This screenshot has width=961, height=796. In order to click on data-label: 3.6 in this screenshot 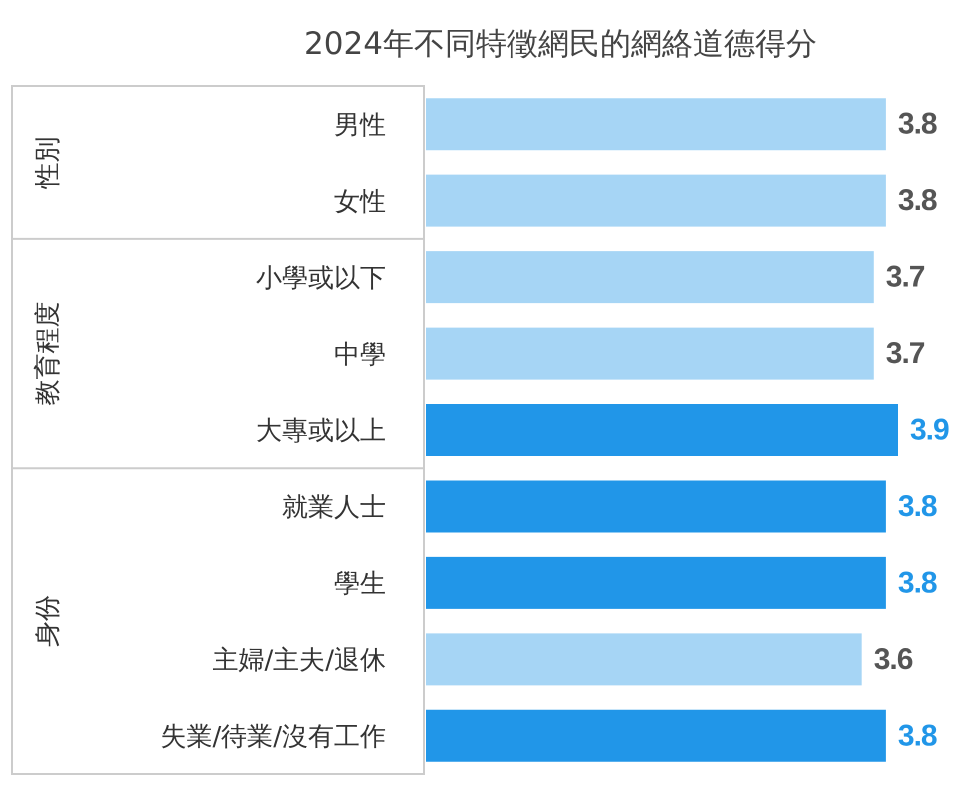, I will do `click(893, 659)`.